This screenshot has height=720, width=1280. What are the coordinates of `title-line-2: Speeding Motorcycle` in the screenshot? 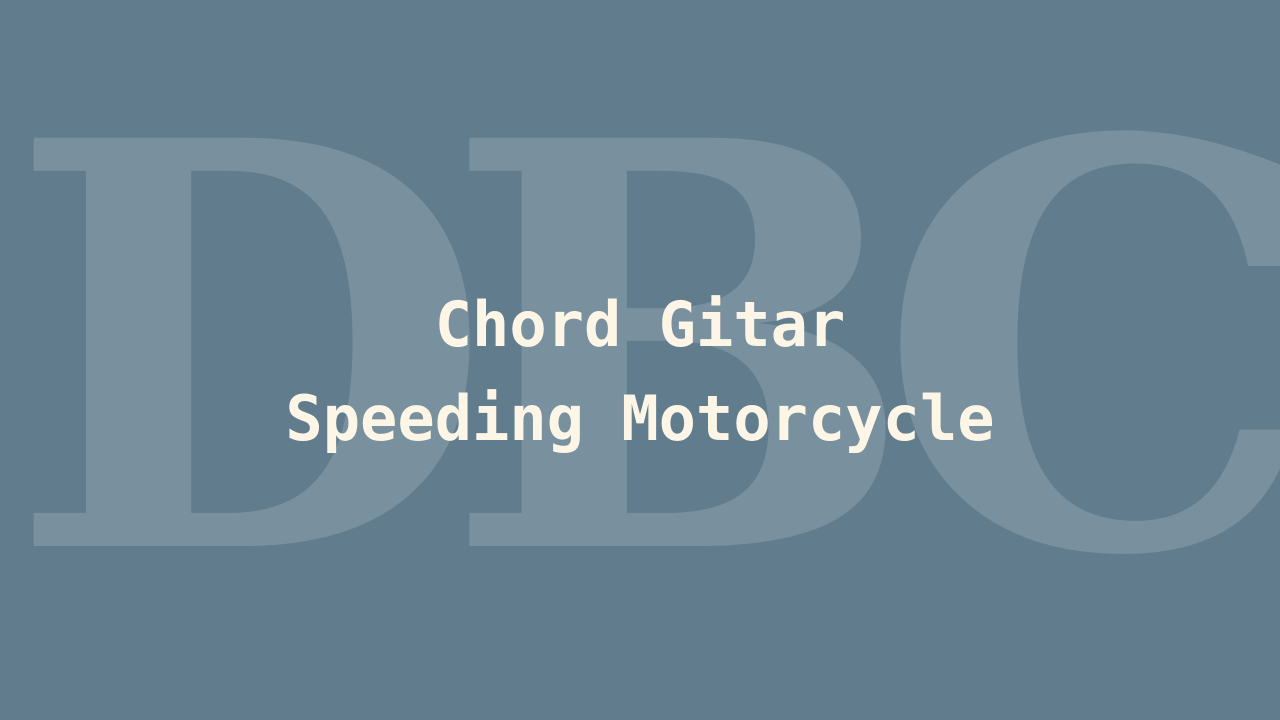 It's located at (640, 418).